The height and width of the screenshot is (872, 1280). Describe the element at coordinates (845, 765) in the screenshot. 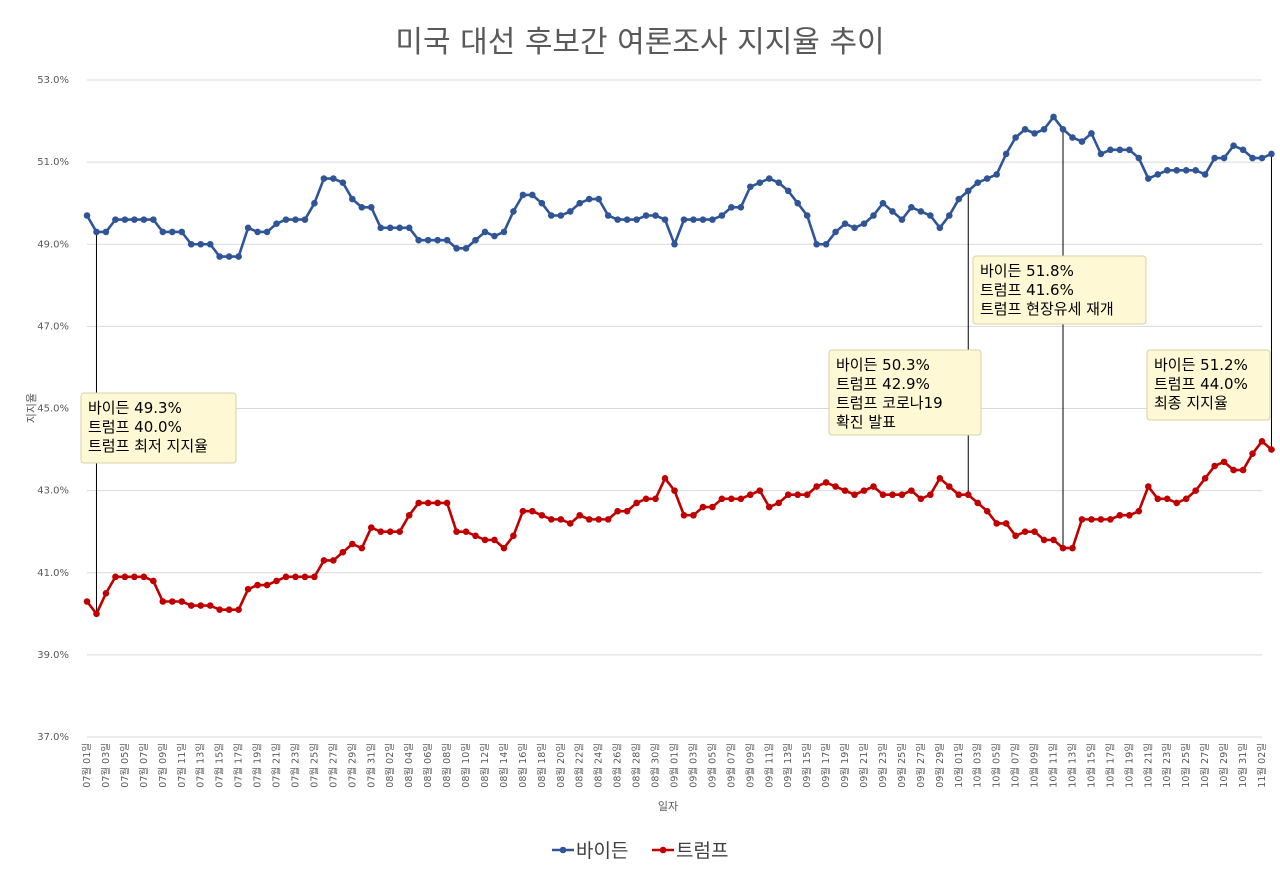

I see `x-tick-label: 09월 19일` at that location.